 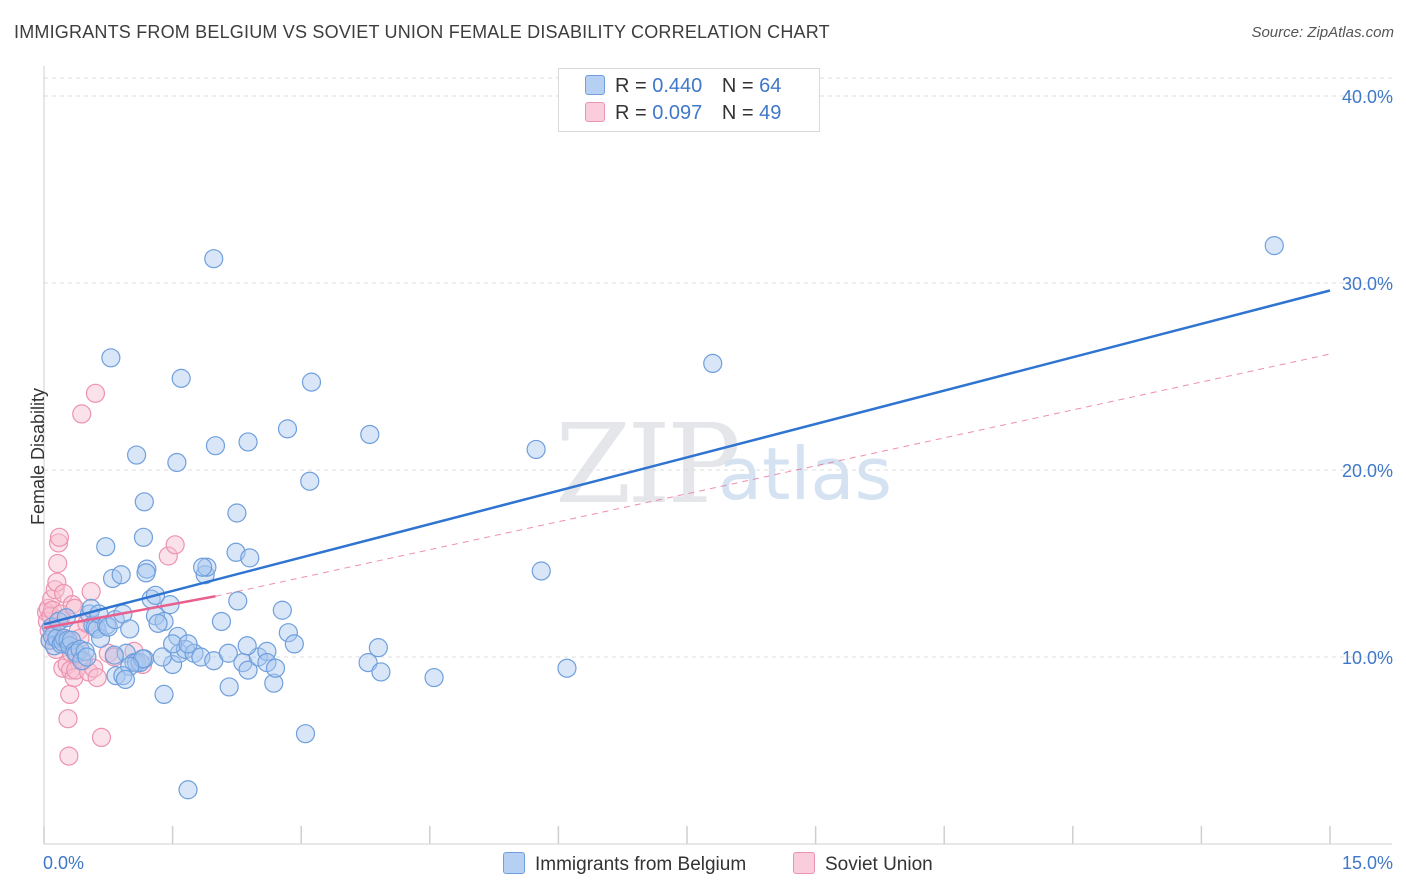 What do you see at coordinates (1367, 658) in the screenshot?
I see `y-tick-label: 10.0%` at bounding box center [1367, 658].